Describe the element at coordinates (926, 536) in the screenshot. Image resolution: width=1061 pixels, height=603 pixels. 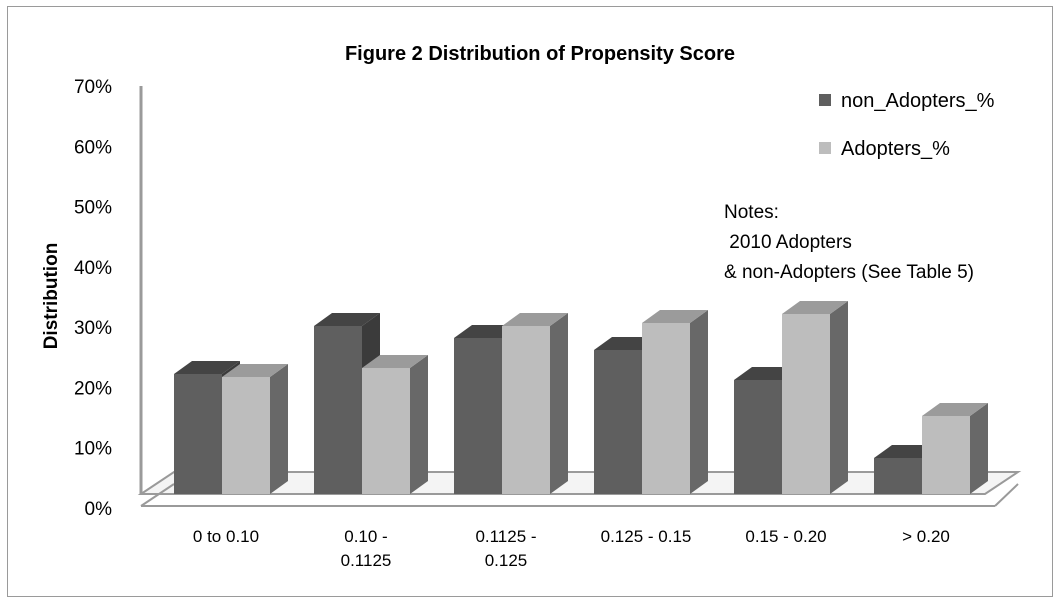
I see `x-category-label-5-0: > 0.20` at that location.